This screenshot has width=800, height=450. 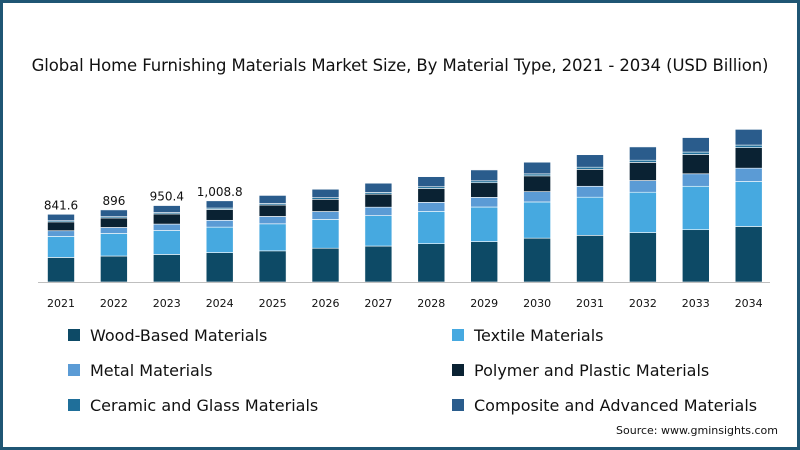 What do you see at coordinates (616, 405) in the screenshot?
I see `legend-label: Composite and Advanced Materials` at bounding box center [616, 405].